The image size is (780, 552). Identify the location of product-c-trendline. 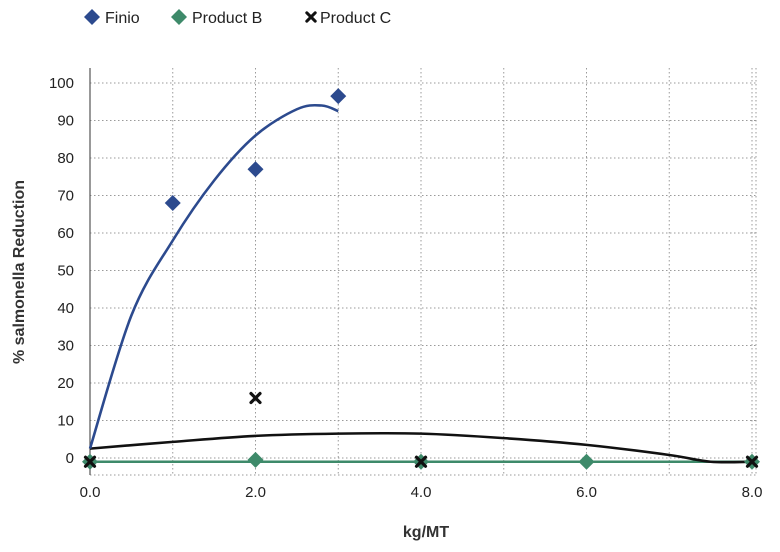
(421, 447).